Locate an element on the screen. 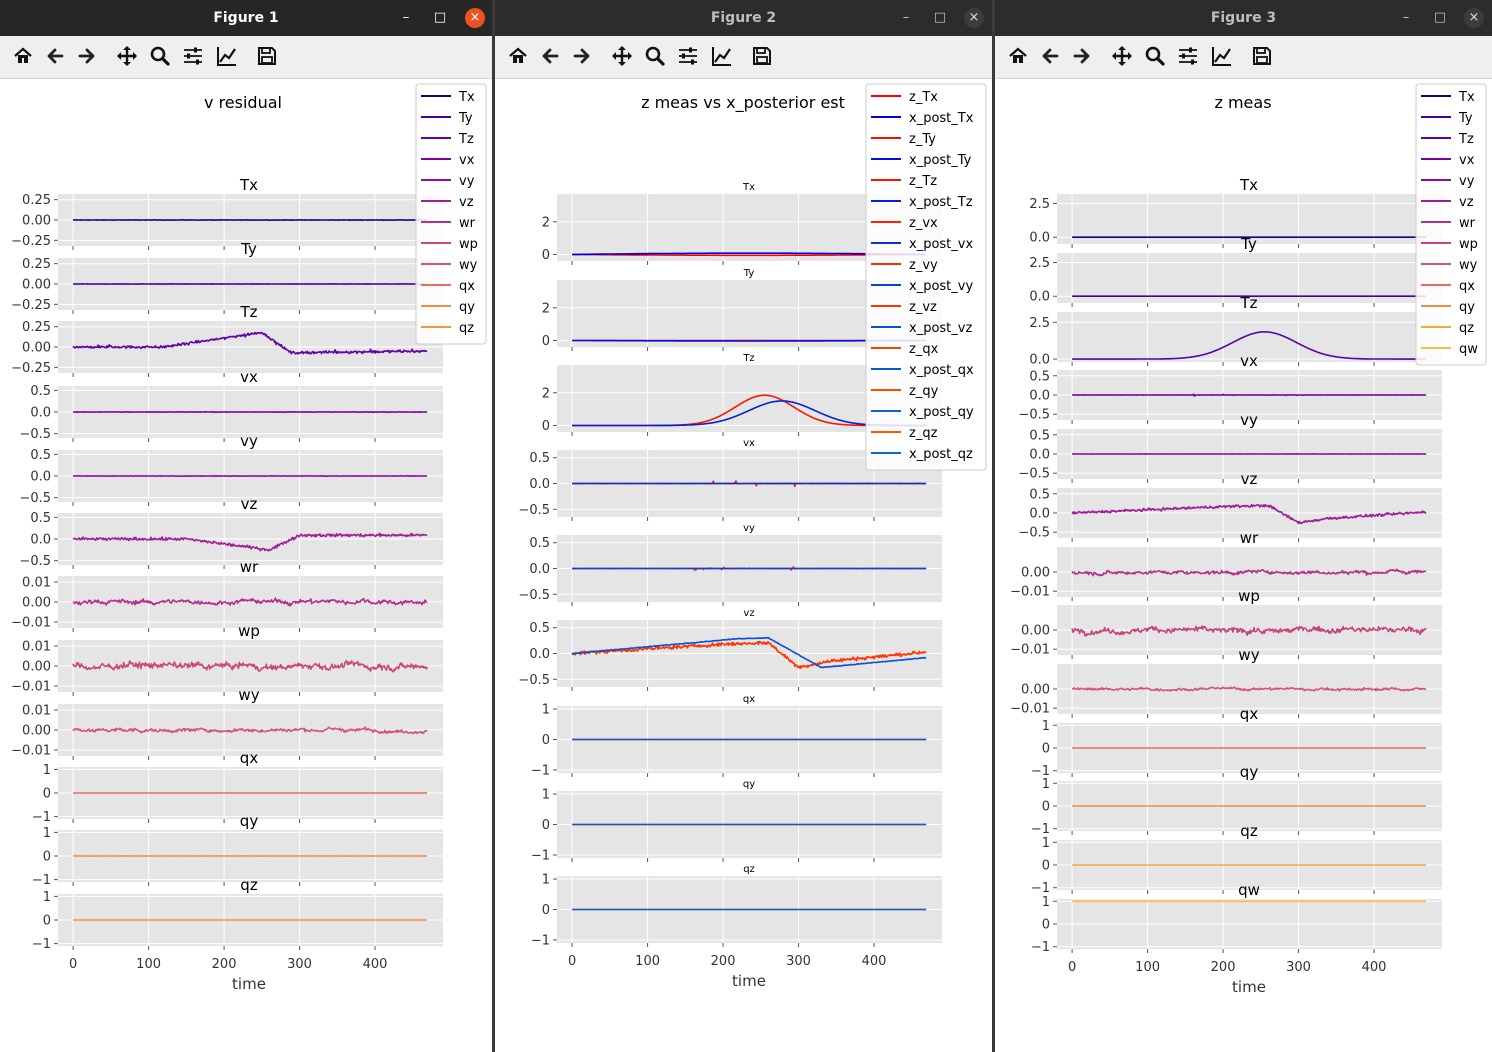 The width and height of the screenshot is (1492, 1052). legend: Tx Ty Tz vx vy vz wr wp wy qx qy qz is located at coordinates (451, 214).